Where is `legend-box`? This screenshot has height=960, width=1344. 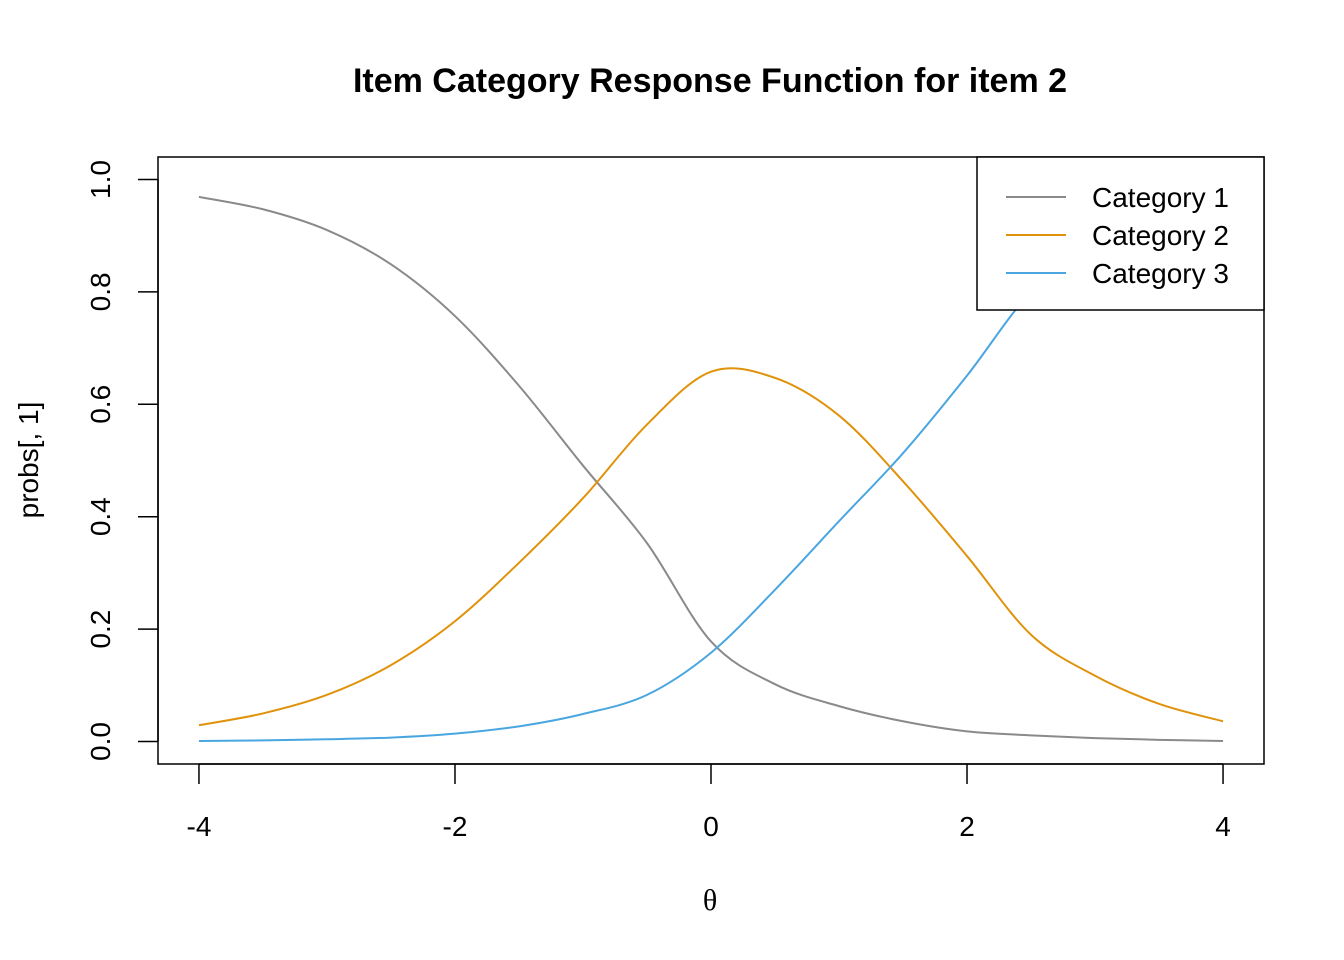 legend-box is located at coordinates (1120, 233).